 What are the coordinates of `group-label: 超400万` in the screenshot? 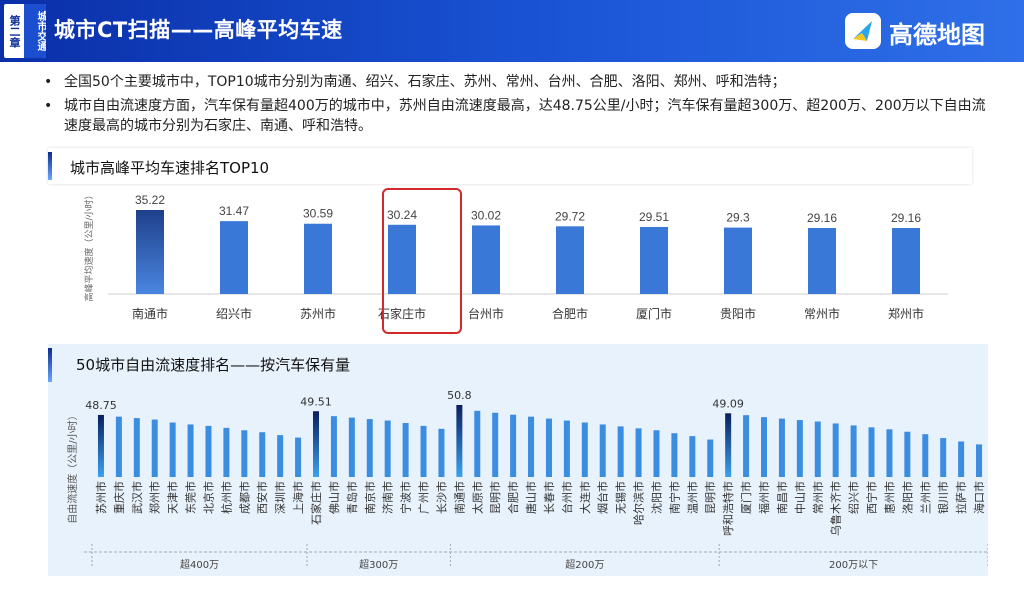 It's located at (199, 564).